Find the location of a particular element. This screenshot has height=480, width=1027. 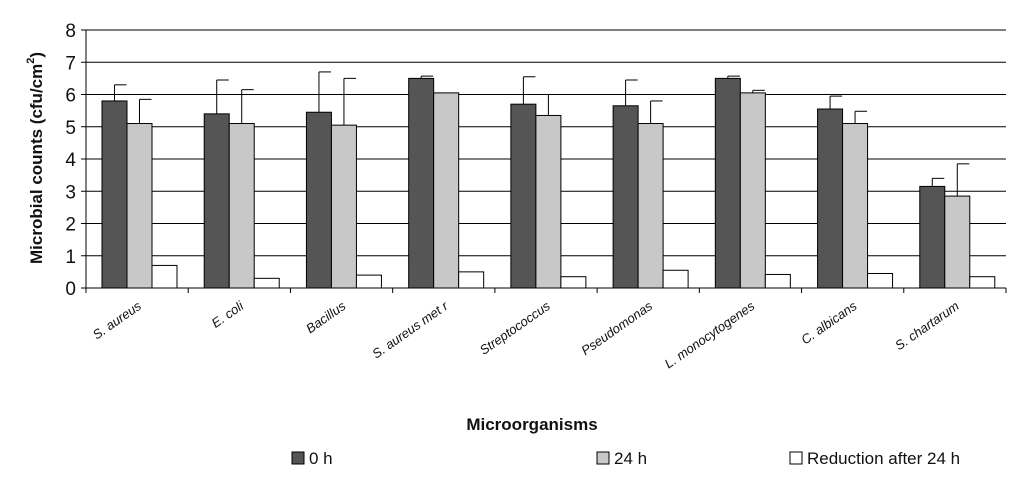

legend: 0 h 24 h Reduction after 24 h is located at coordinates (625, 458).